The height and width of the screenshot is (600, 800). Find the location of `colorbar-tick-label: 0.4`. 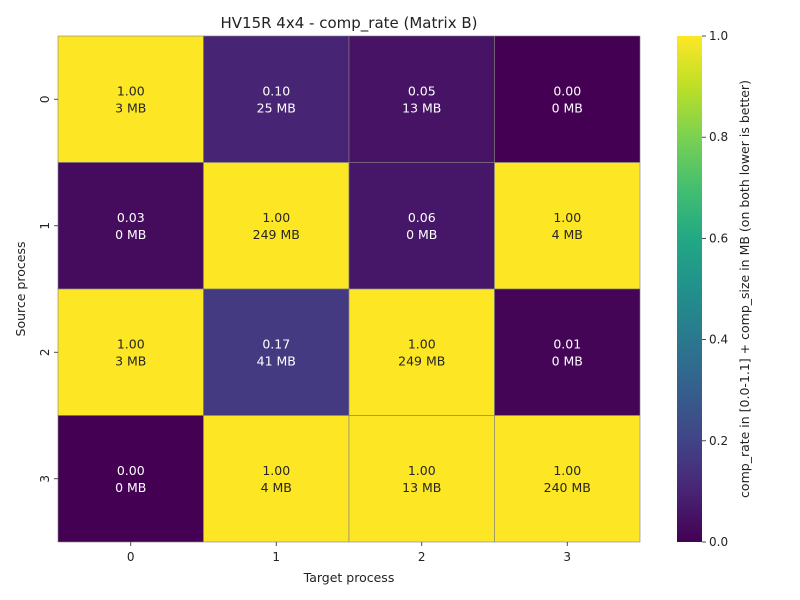

colorbar-tick-label: 0.4 is located at coordinates (718, 340).